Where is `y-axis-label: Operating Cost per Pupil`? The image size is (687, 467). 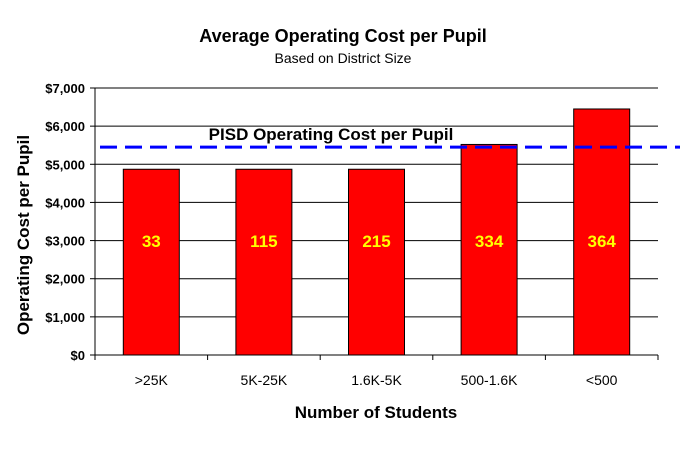
y-axis-label: Operating Cost per Pupil is located at coordinates (23, 235).